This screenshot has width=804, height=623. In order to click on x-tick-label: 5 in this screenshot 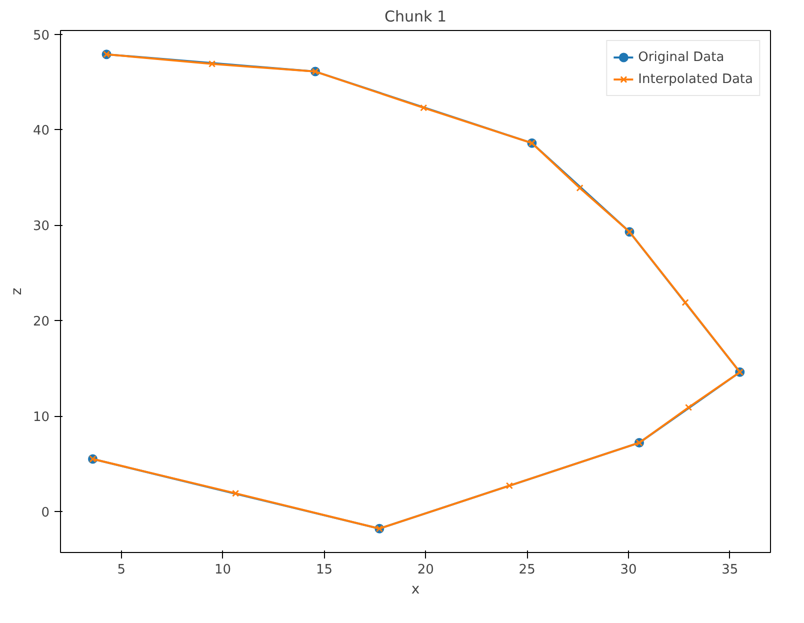, I will do `click(121, 570)`.